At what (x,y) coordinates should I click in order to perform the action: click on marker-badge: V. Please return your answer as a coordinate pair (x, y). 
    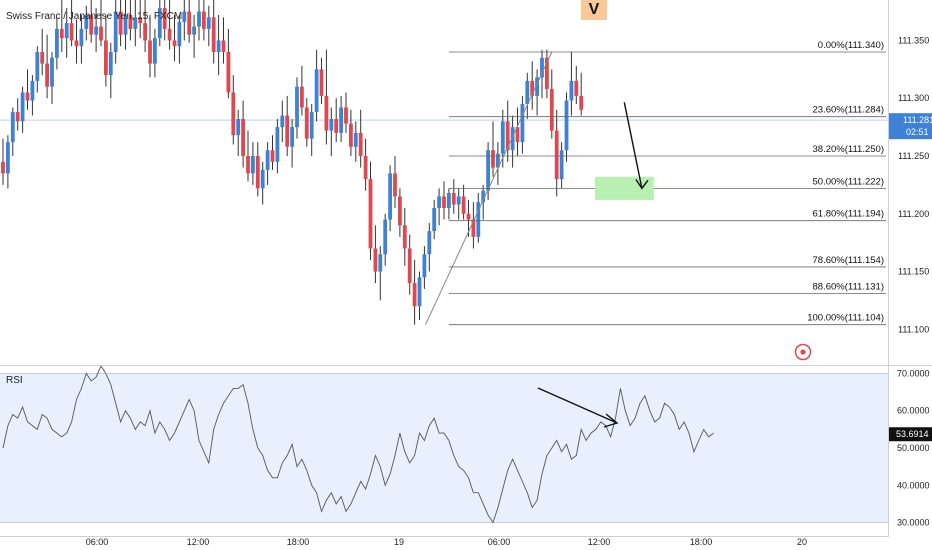
    Looking at the image, I should click on (594, 10).